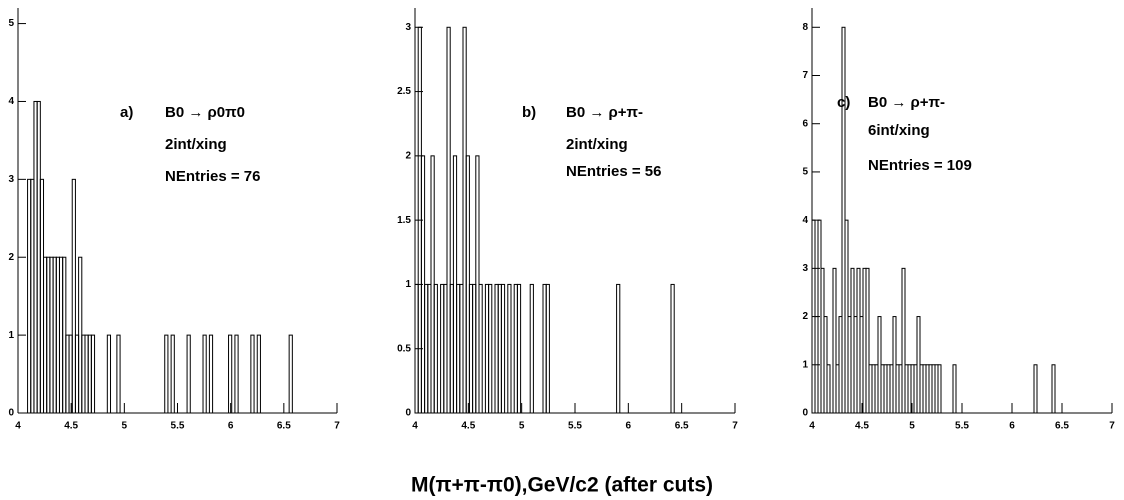  Describe the element at coordinates (613, 171) in the screenshot. I see `annotation: NEntries = 56` at that location.